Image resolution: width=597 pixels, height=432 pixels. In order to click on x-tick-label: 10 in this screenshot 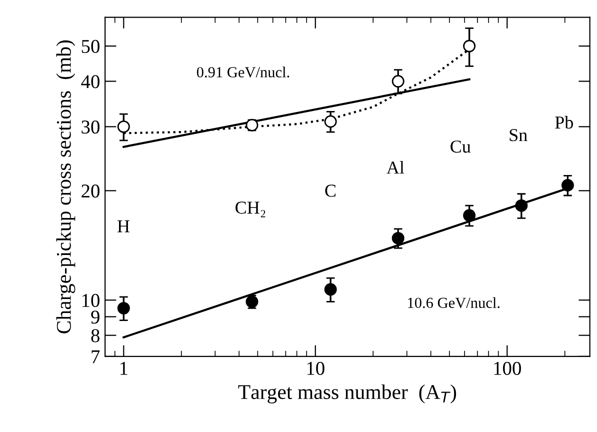, I will do `click(315, 368)`.